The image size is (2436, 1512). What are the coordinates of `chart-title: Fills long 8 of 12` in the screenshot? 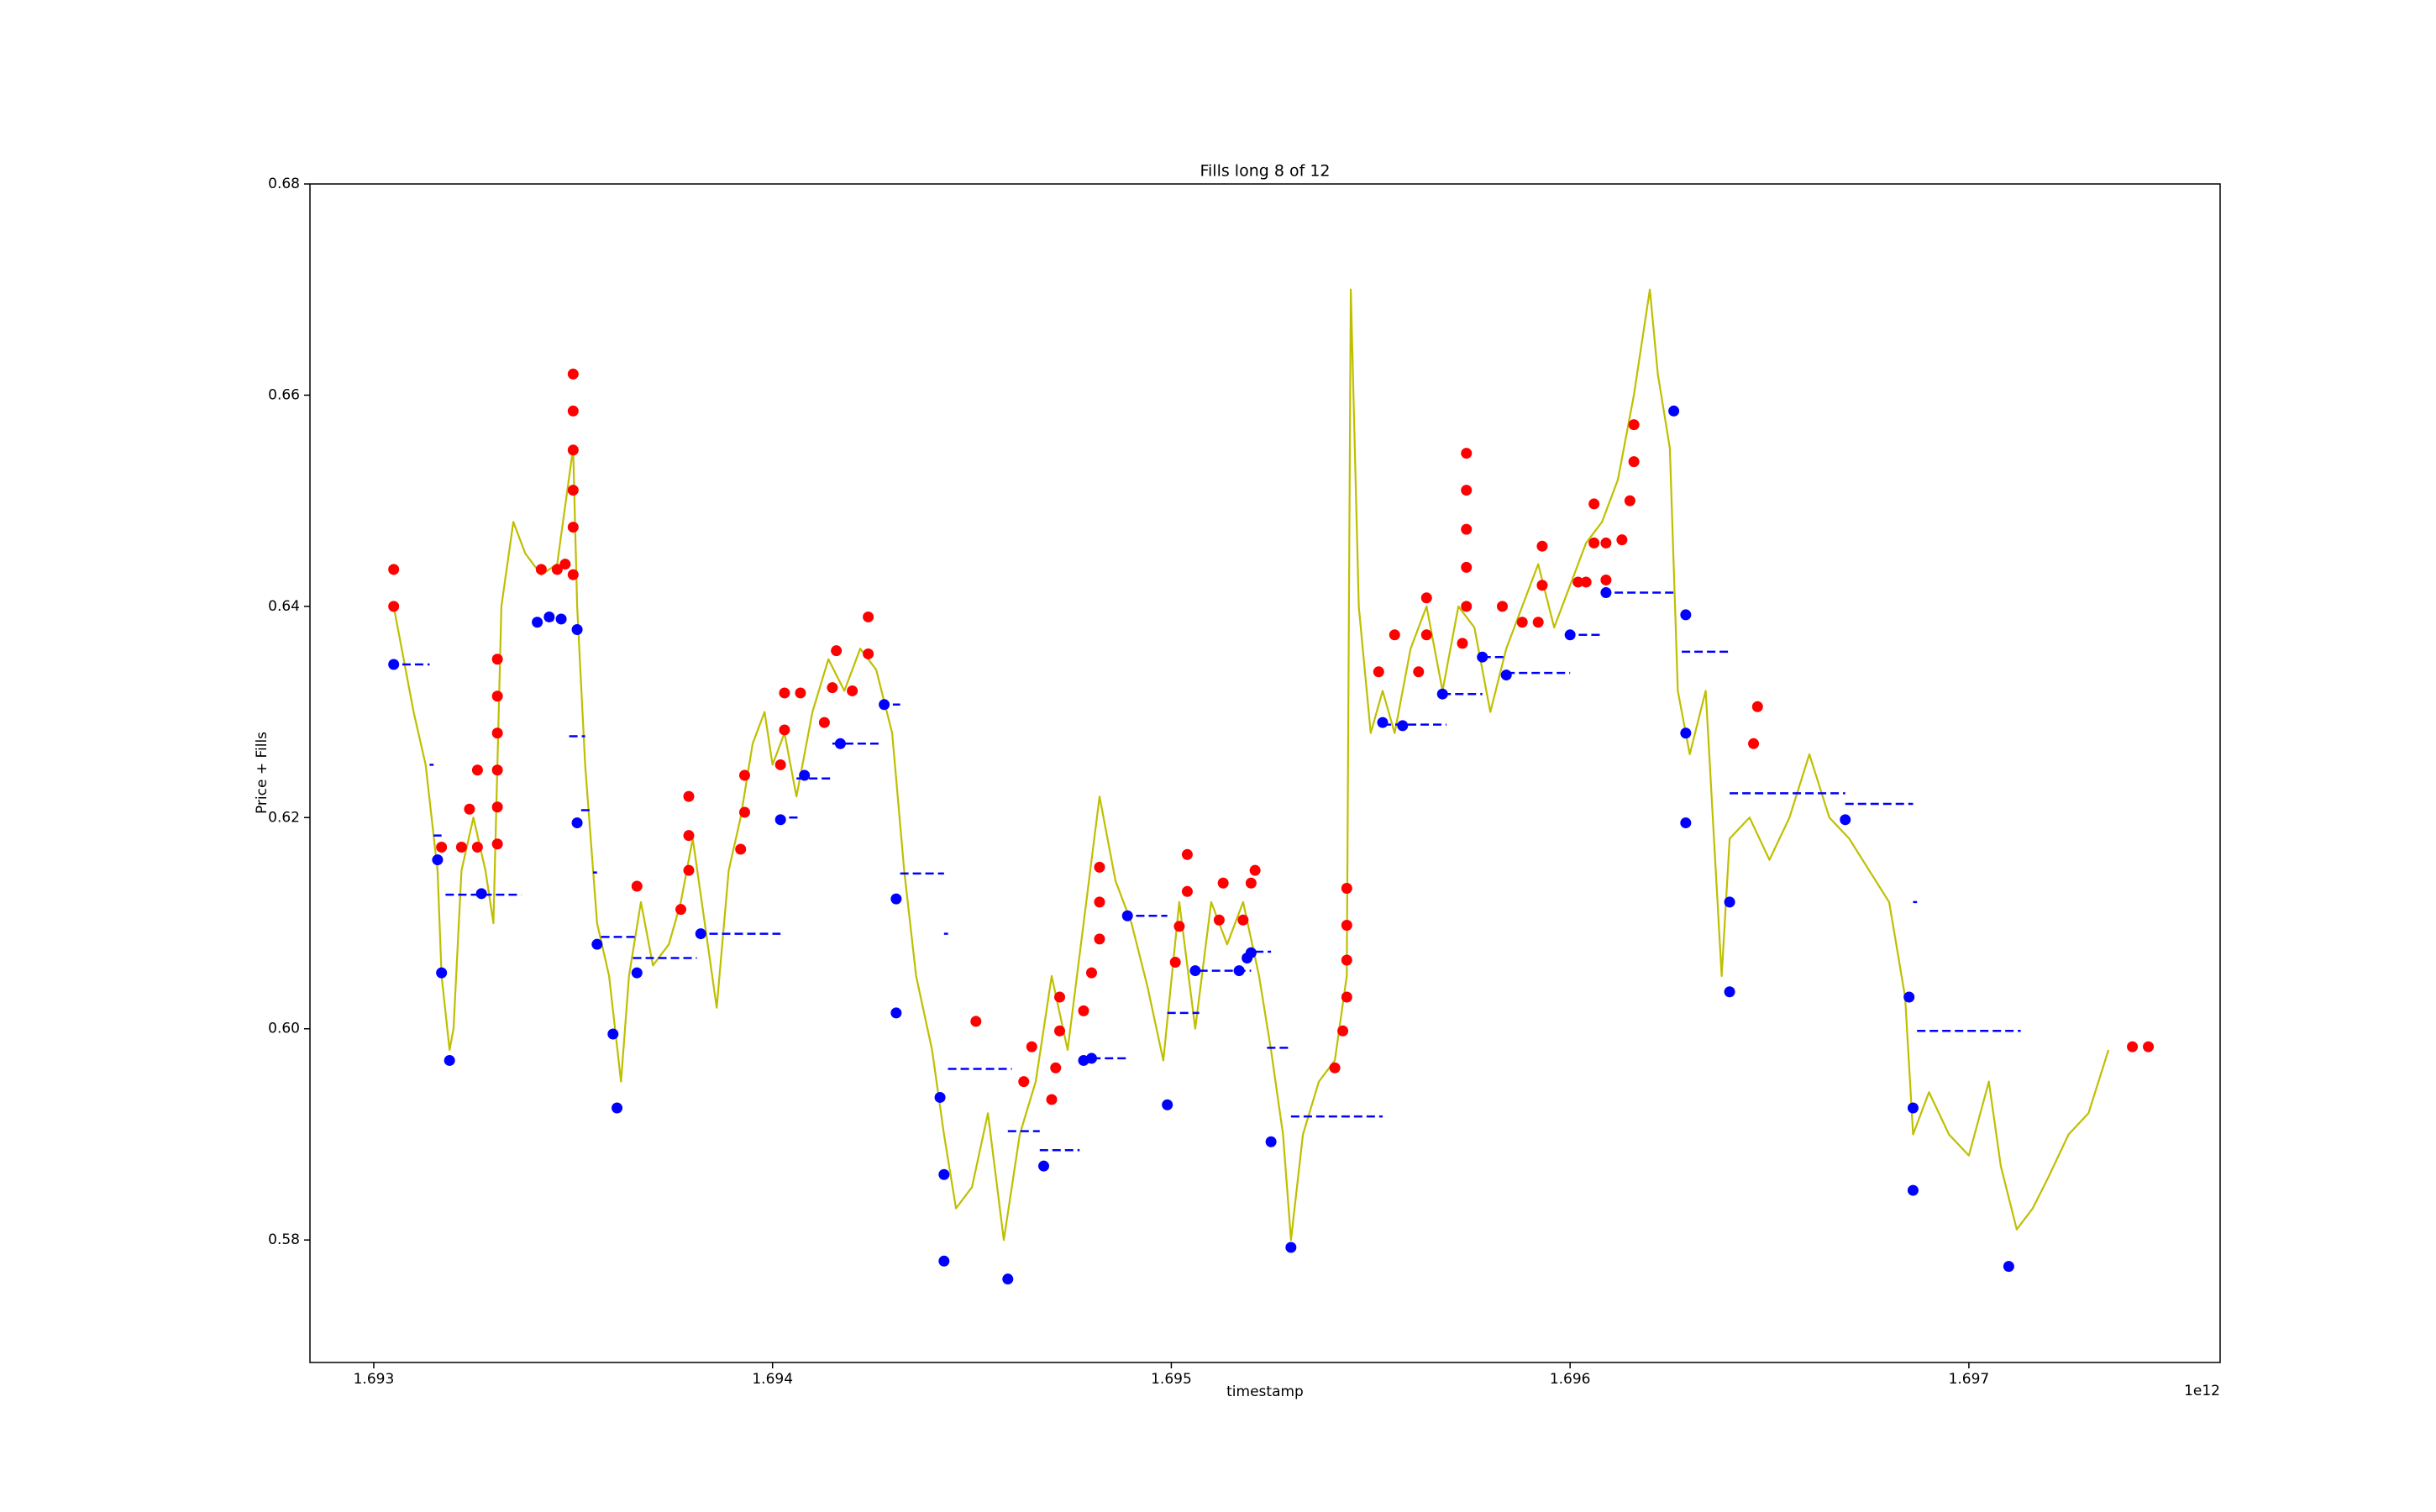 It's located at (1265, 171).